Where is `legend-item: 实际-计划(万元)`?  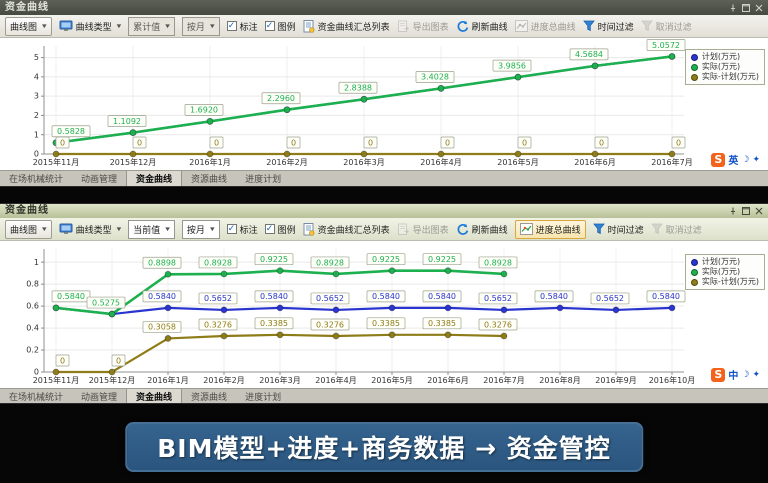 legend-item: 实际-计划(万元) is located at coordinates (724, 282).